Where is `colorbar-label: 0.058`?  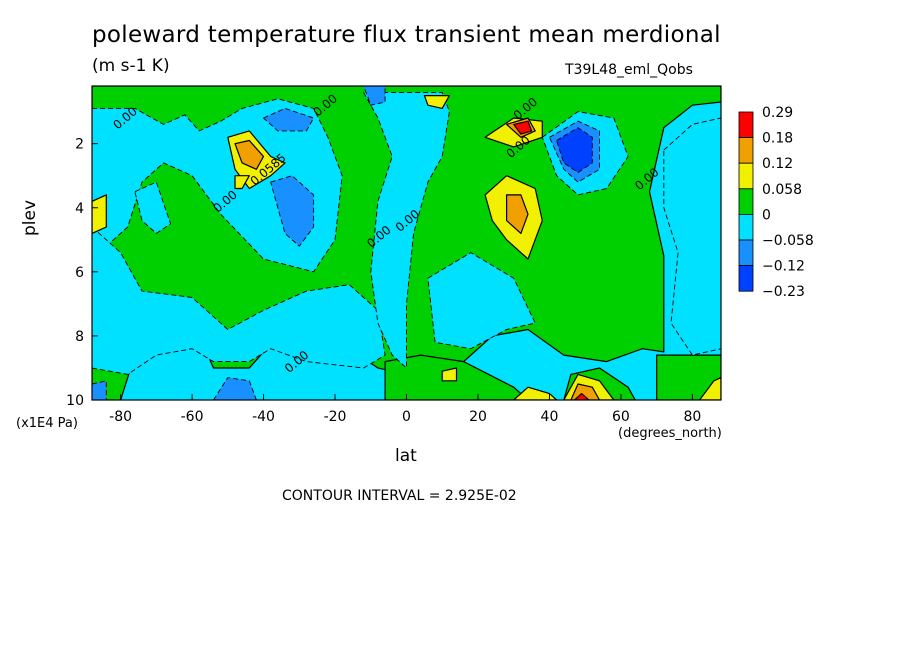
colorbar-label: 0.058 is located at coordinates (782, 190).